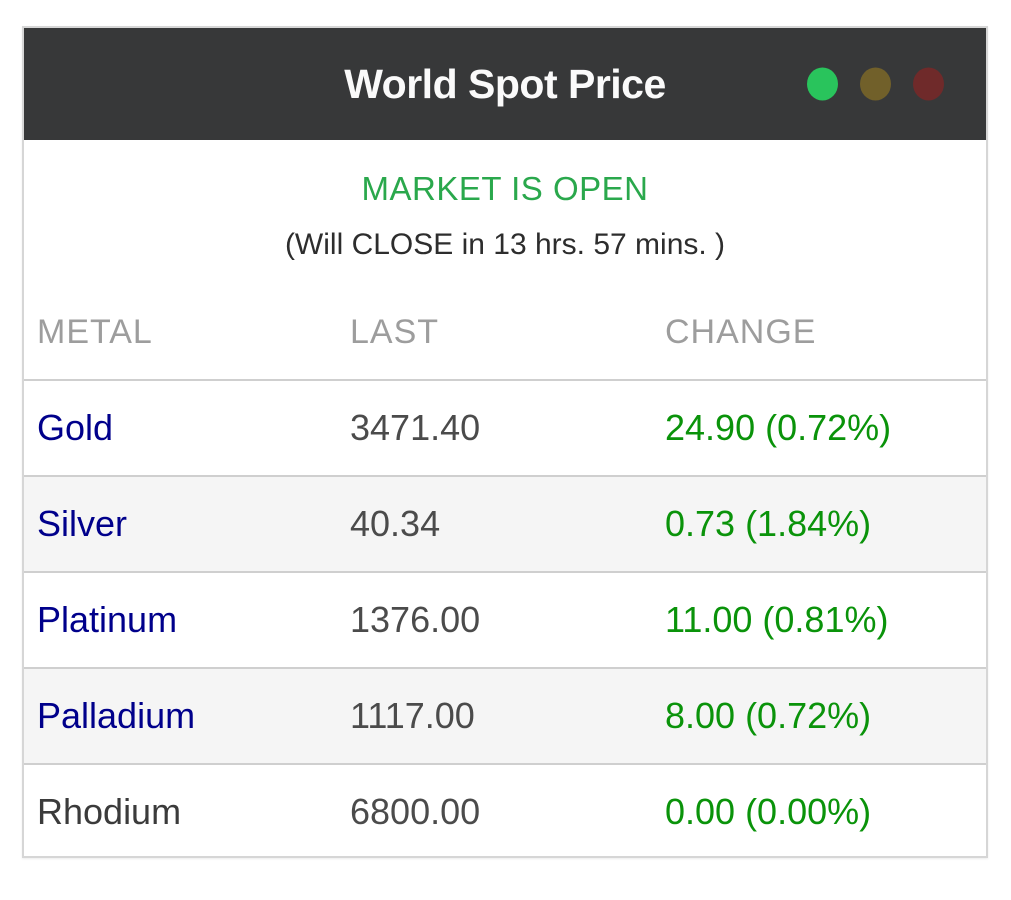 This screenshot has height=900, width=1011. What do you see at coordinates (505, 811) in the screenshot?
I see `table-row-rhodium: Rhodium 6800.00 0.00 (0.00%)` at bounding box center [505, 811].